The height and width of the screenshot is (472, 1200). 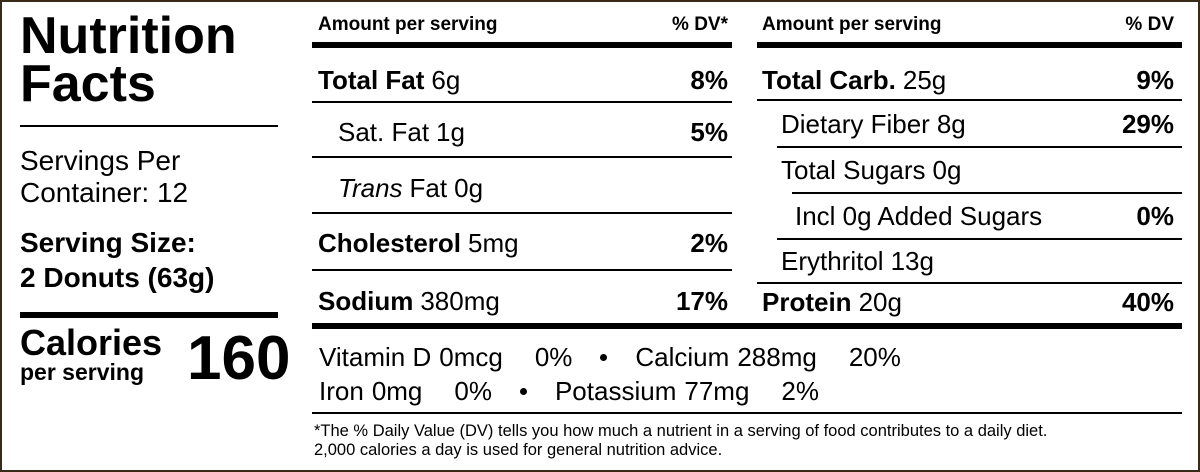 I want to click on title: Nutrition Facts, so click(x=128, y=60).